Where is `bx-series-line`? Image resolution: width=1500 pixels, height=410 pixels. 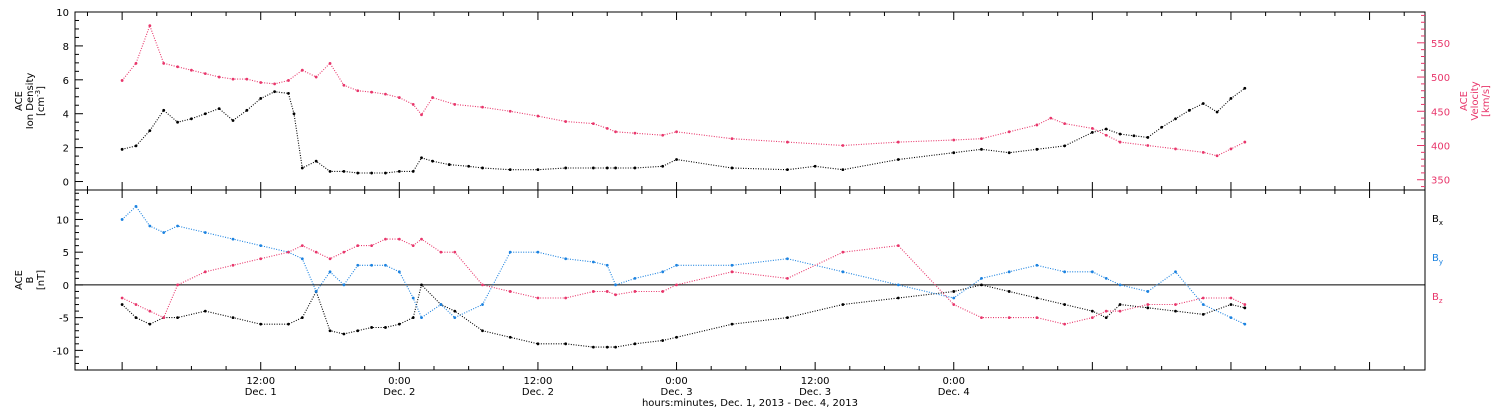
bx-series-line is located at coordinates (683, 315).